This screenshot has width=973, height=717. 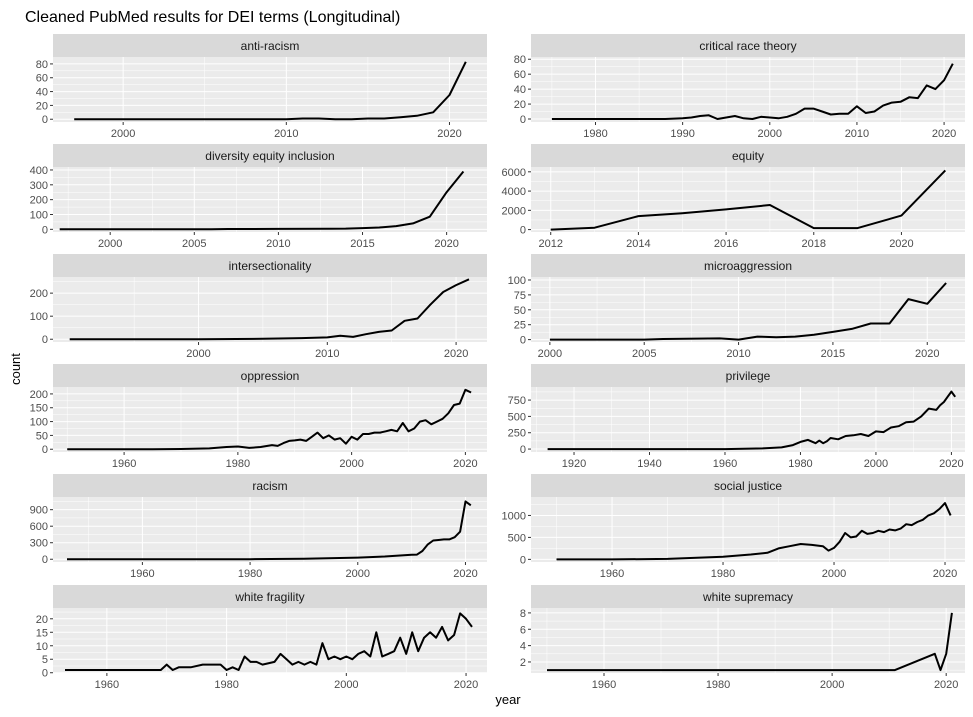 I want to click on x-axis-label: year, so click(x=508, y=699).